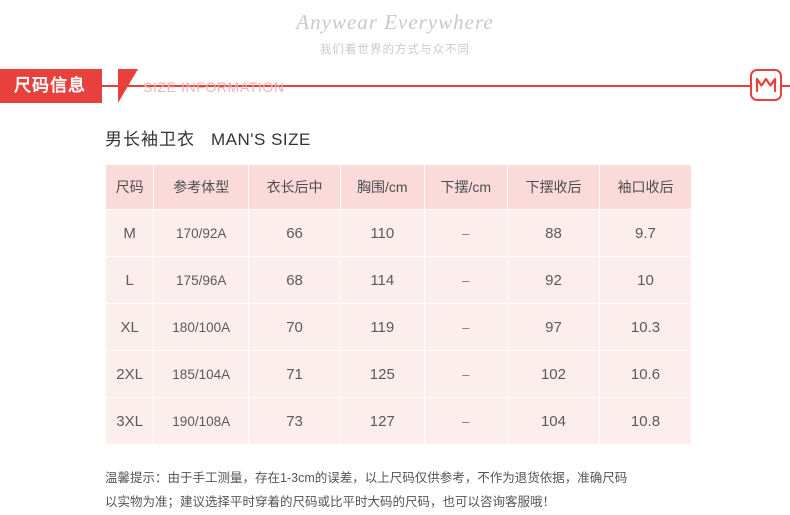 Image resolution: width=790 pixels, height=515 pixels. What do you see at coordinates (645, 187) in the screenshot?
I see `table-header-cell: 袖口收后` at bounding box center [645, 187].